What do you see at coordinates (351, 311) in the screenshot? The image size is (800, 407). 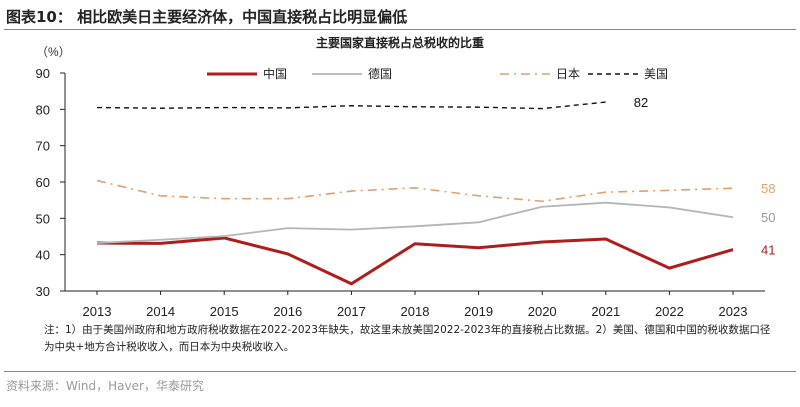 I see `x-tick-label: 2017` at bounding box center [351, 311].